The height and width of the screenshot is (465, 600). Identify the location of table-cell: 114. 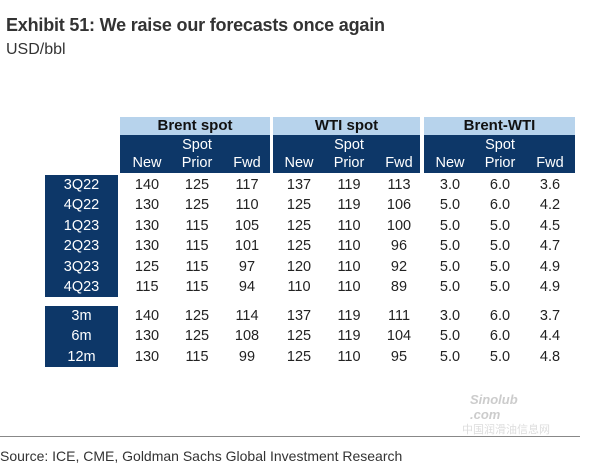
(247, 316).